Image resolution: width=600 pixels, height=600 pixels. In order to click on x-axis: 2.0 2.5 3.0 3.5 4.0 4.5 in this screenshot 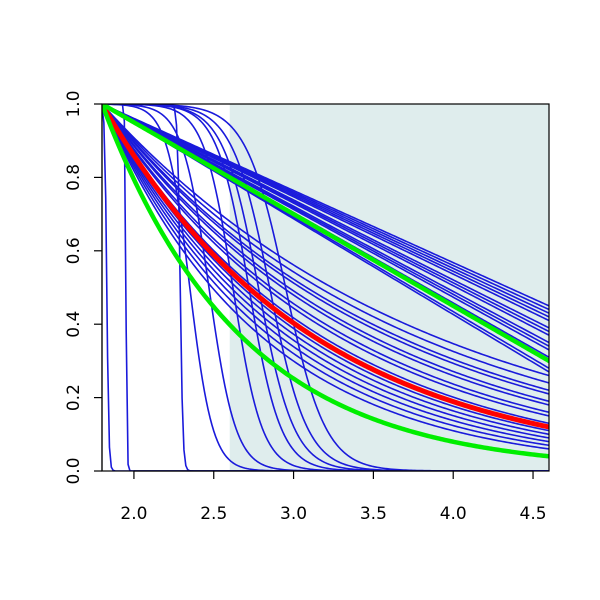, I will do `click(333, 497)`.